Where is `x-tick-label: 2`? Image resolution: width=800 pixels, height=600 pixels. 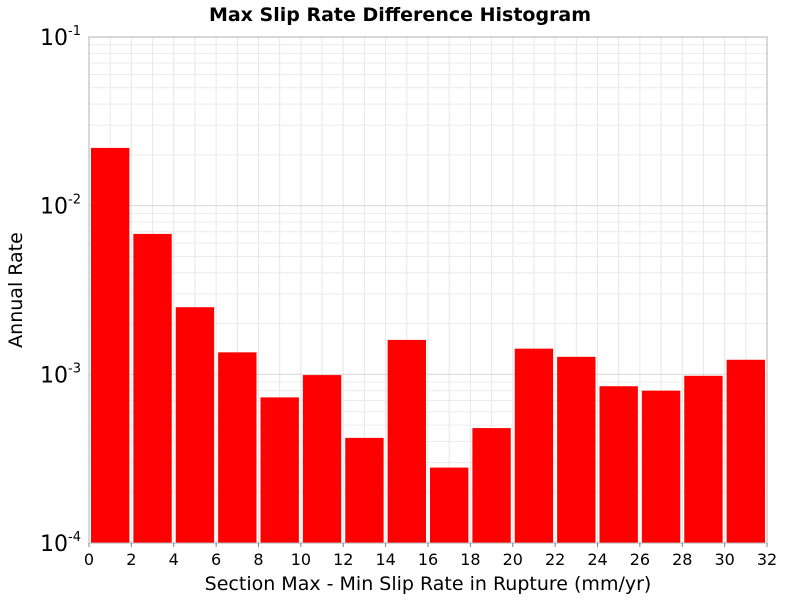 x-tick-label: 2 is located at coordinates (131, 559).